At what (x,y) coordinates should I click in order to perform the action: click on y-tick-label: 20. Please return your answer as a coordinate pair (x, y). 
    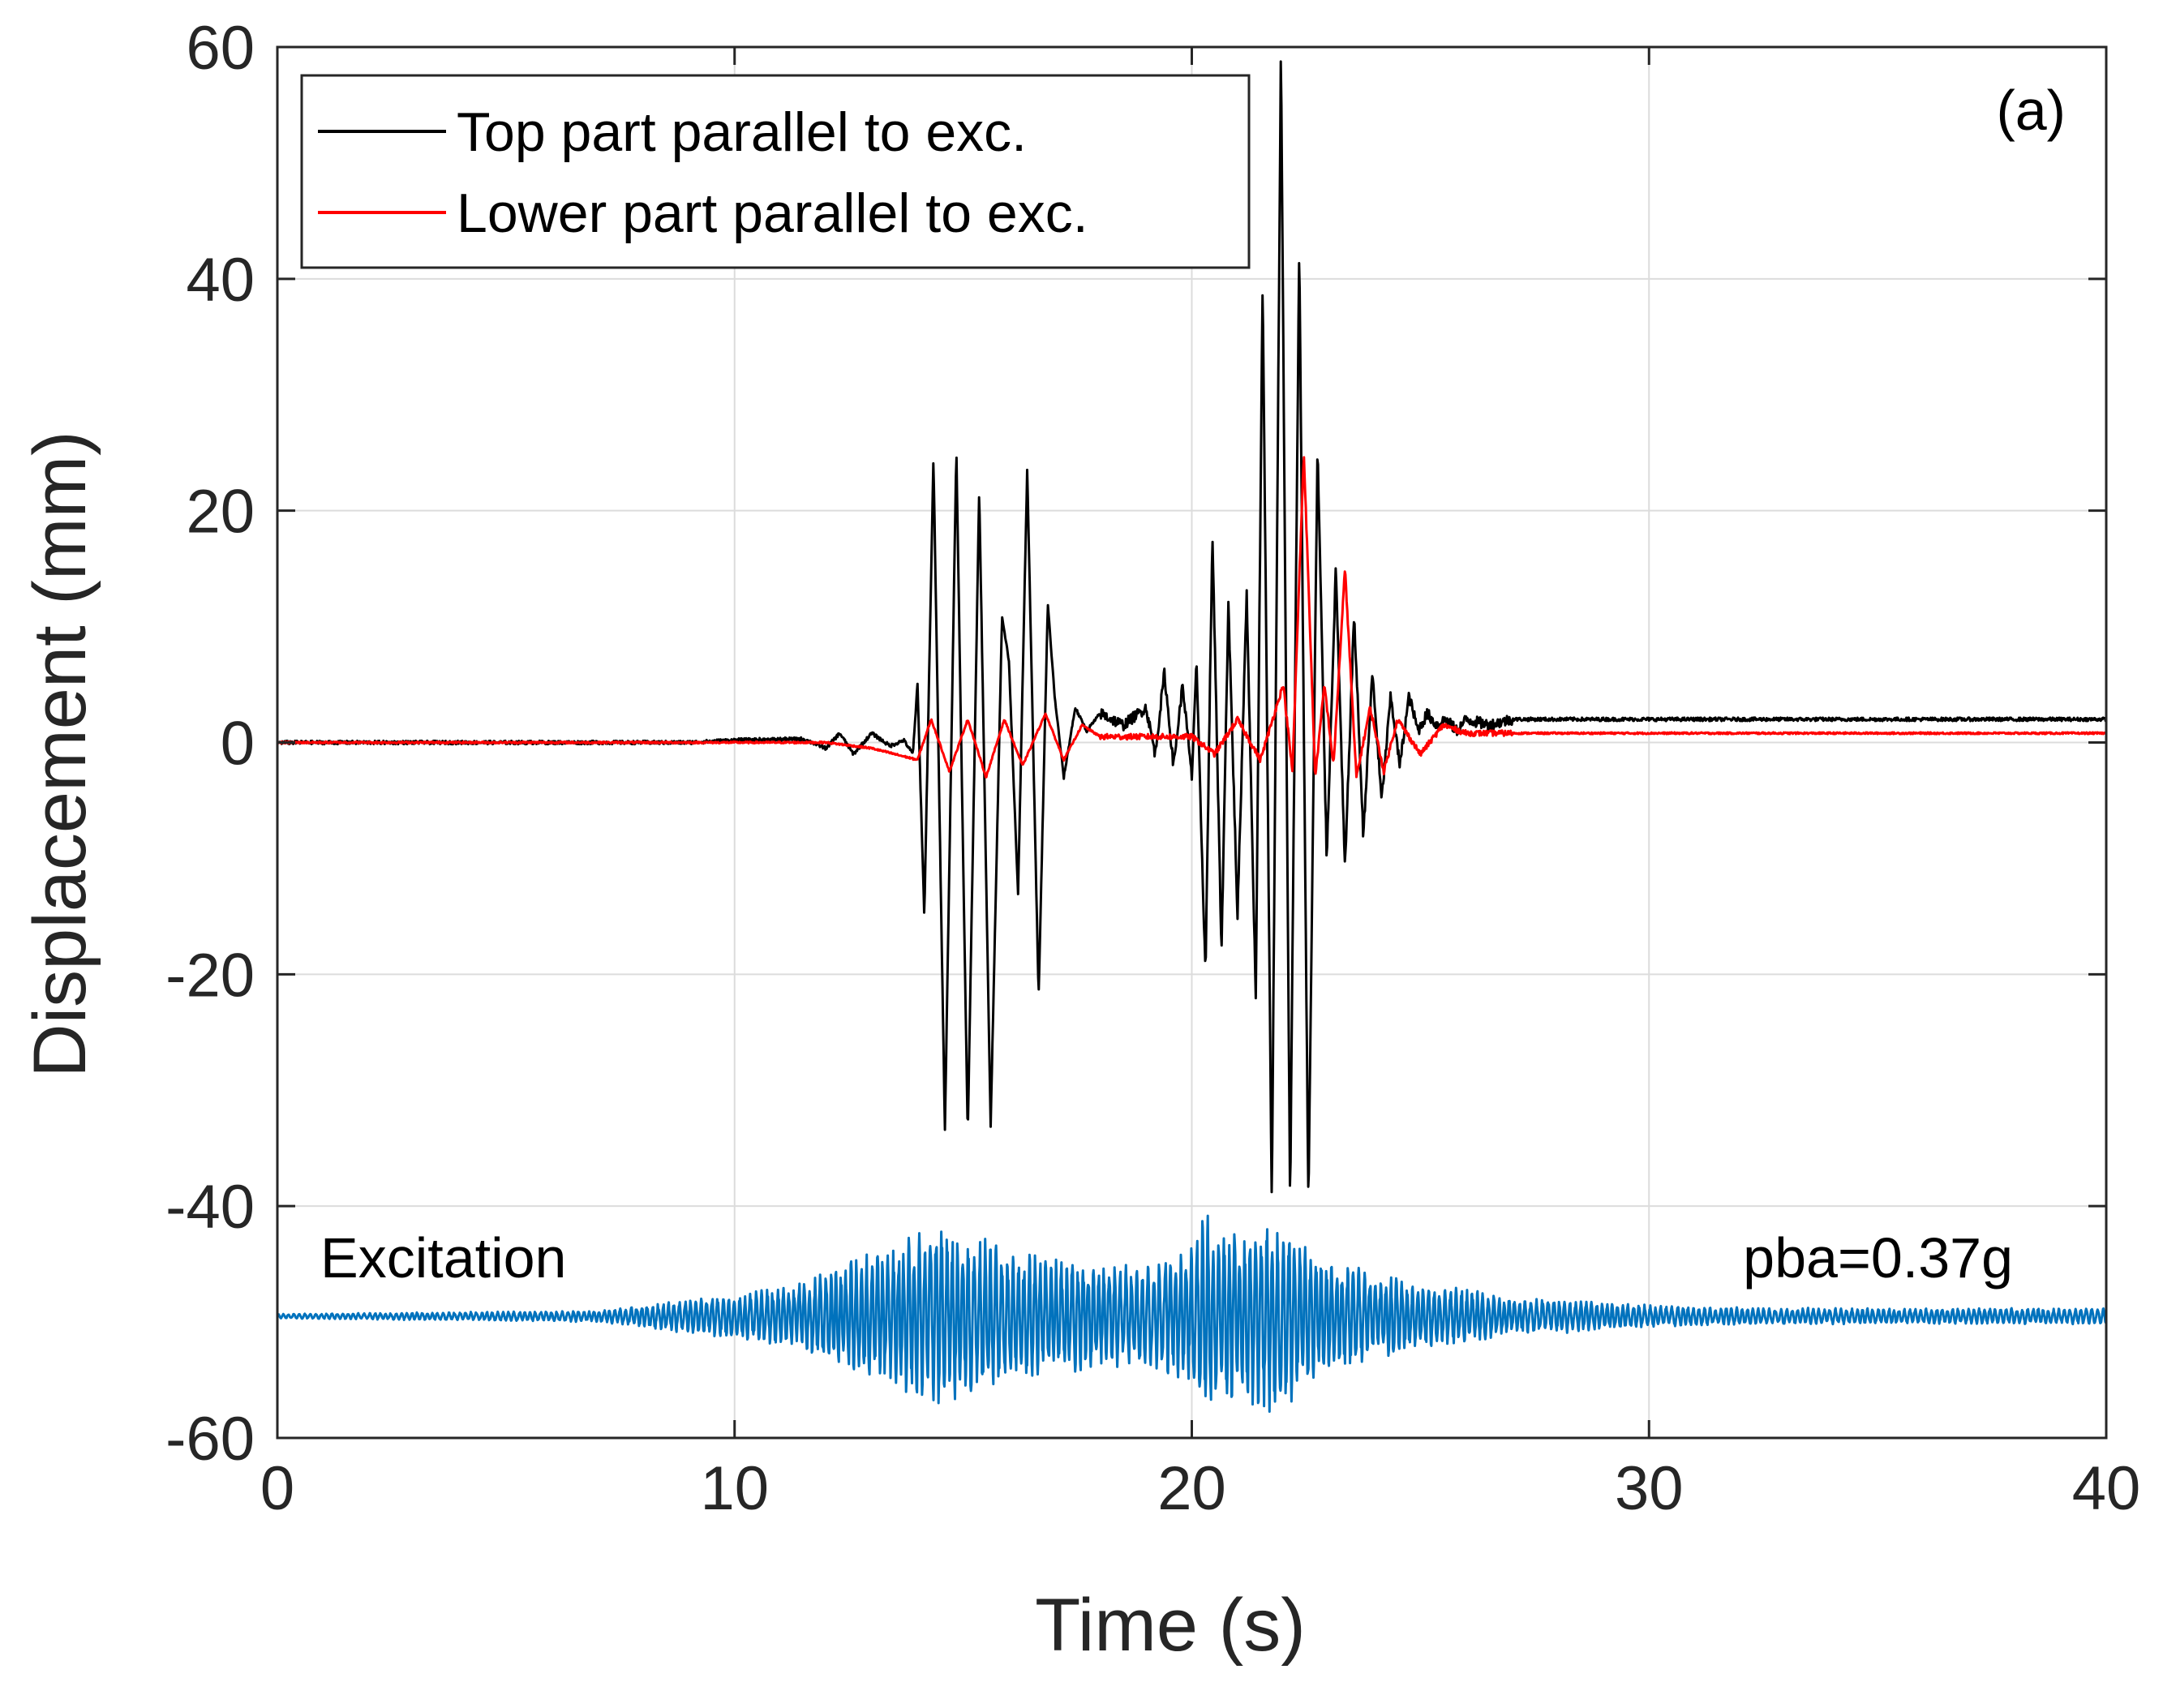
    Looking at the image, I should click on (220, 512).